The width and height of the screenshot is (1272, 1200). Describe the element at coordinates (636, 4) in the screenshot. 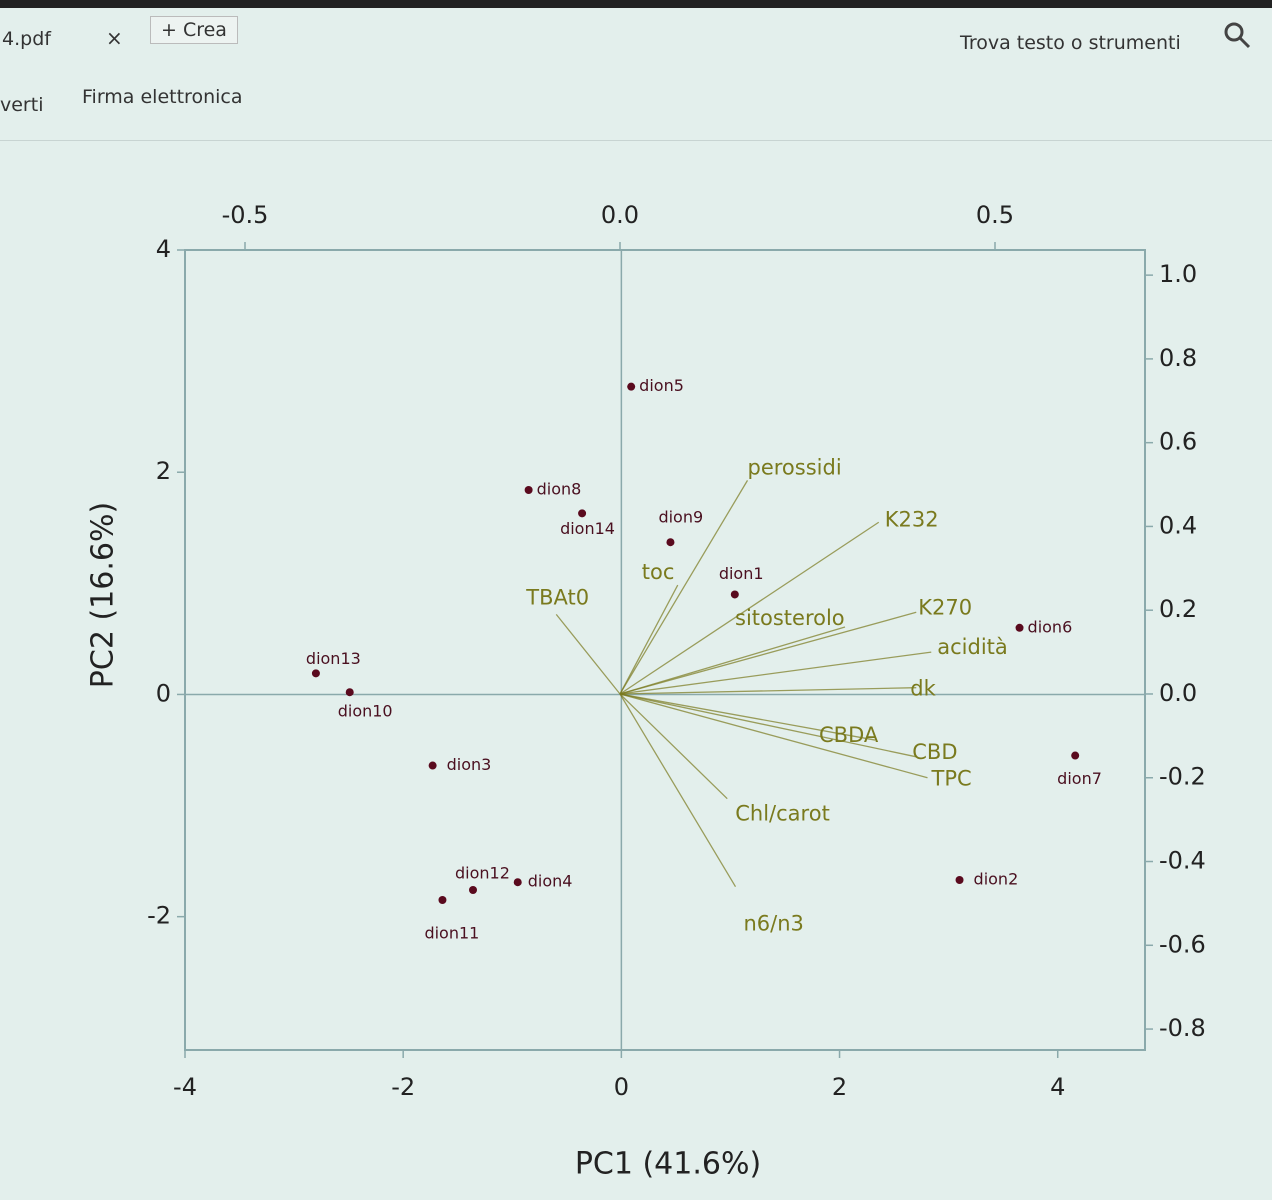

I see `top-strip` at that location.